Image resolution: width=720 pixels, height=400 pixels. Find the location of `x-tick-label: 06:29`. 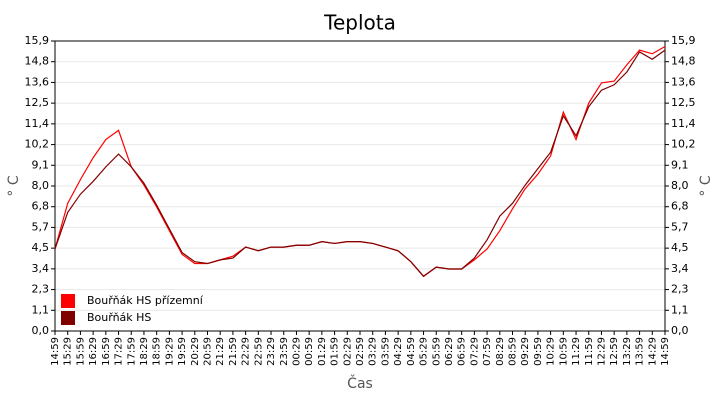

x-tick-label: 06:29 is located at coordinates (449, 351).